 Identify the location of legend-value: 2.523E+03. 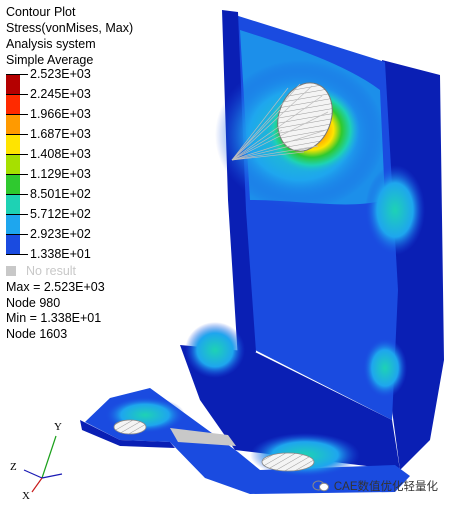
(60, 74).